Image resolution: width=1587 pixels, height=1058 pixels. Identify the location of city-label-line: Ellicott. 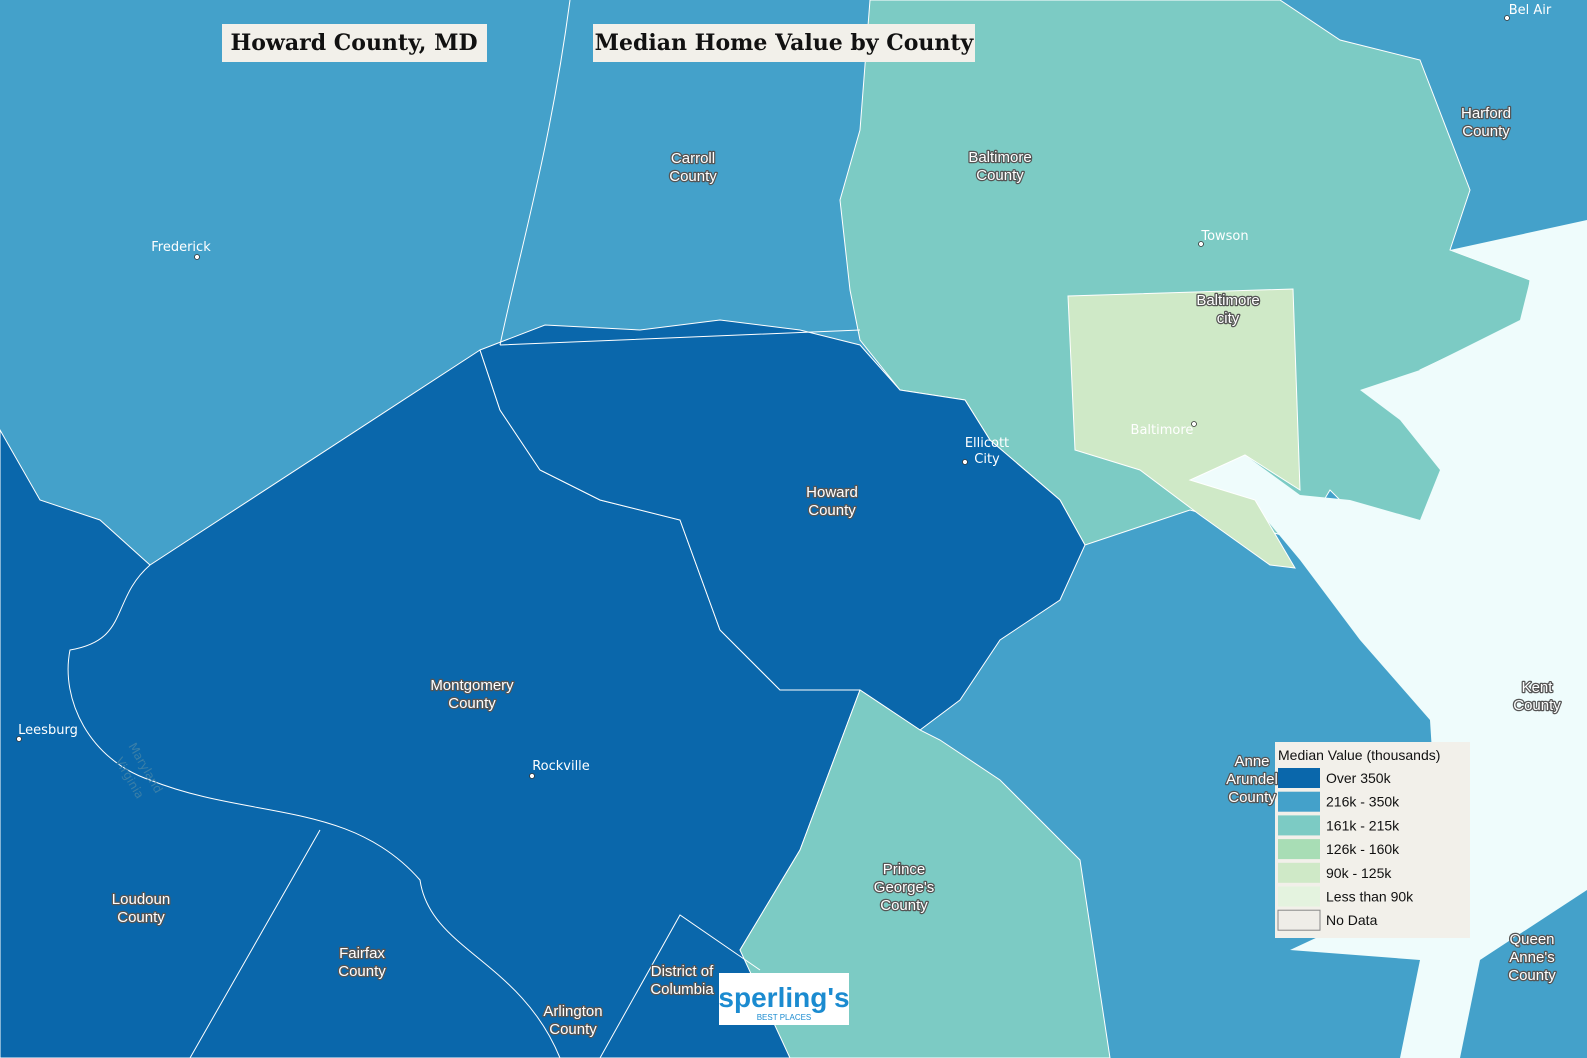
(987, 443).